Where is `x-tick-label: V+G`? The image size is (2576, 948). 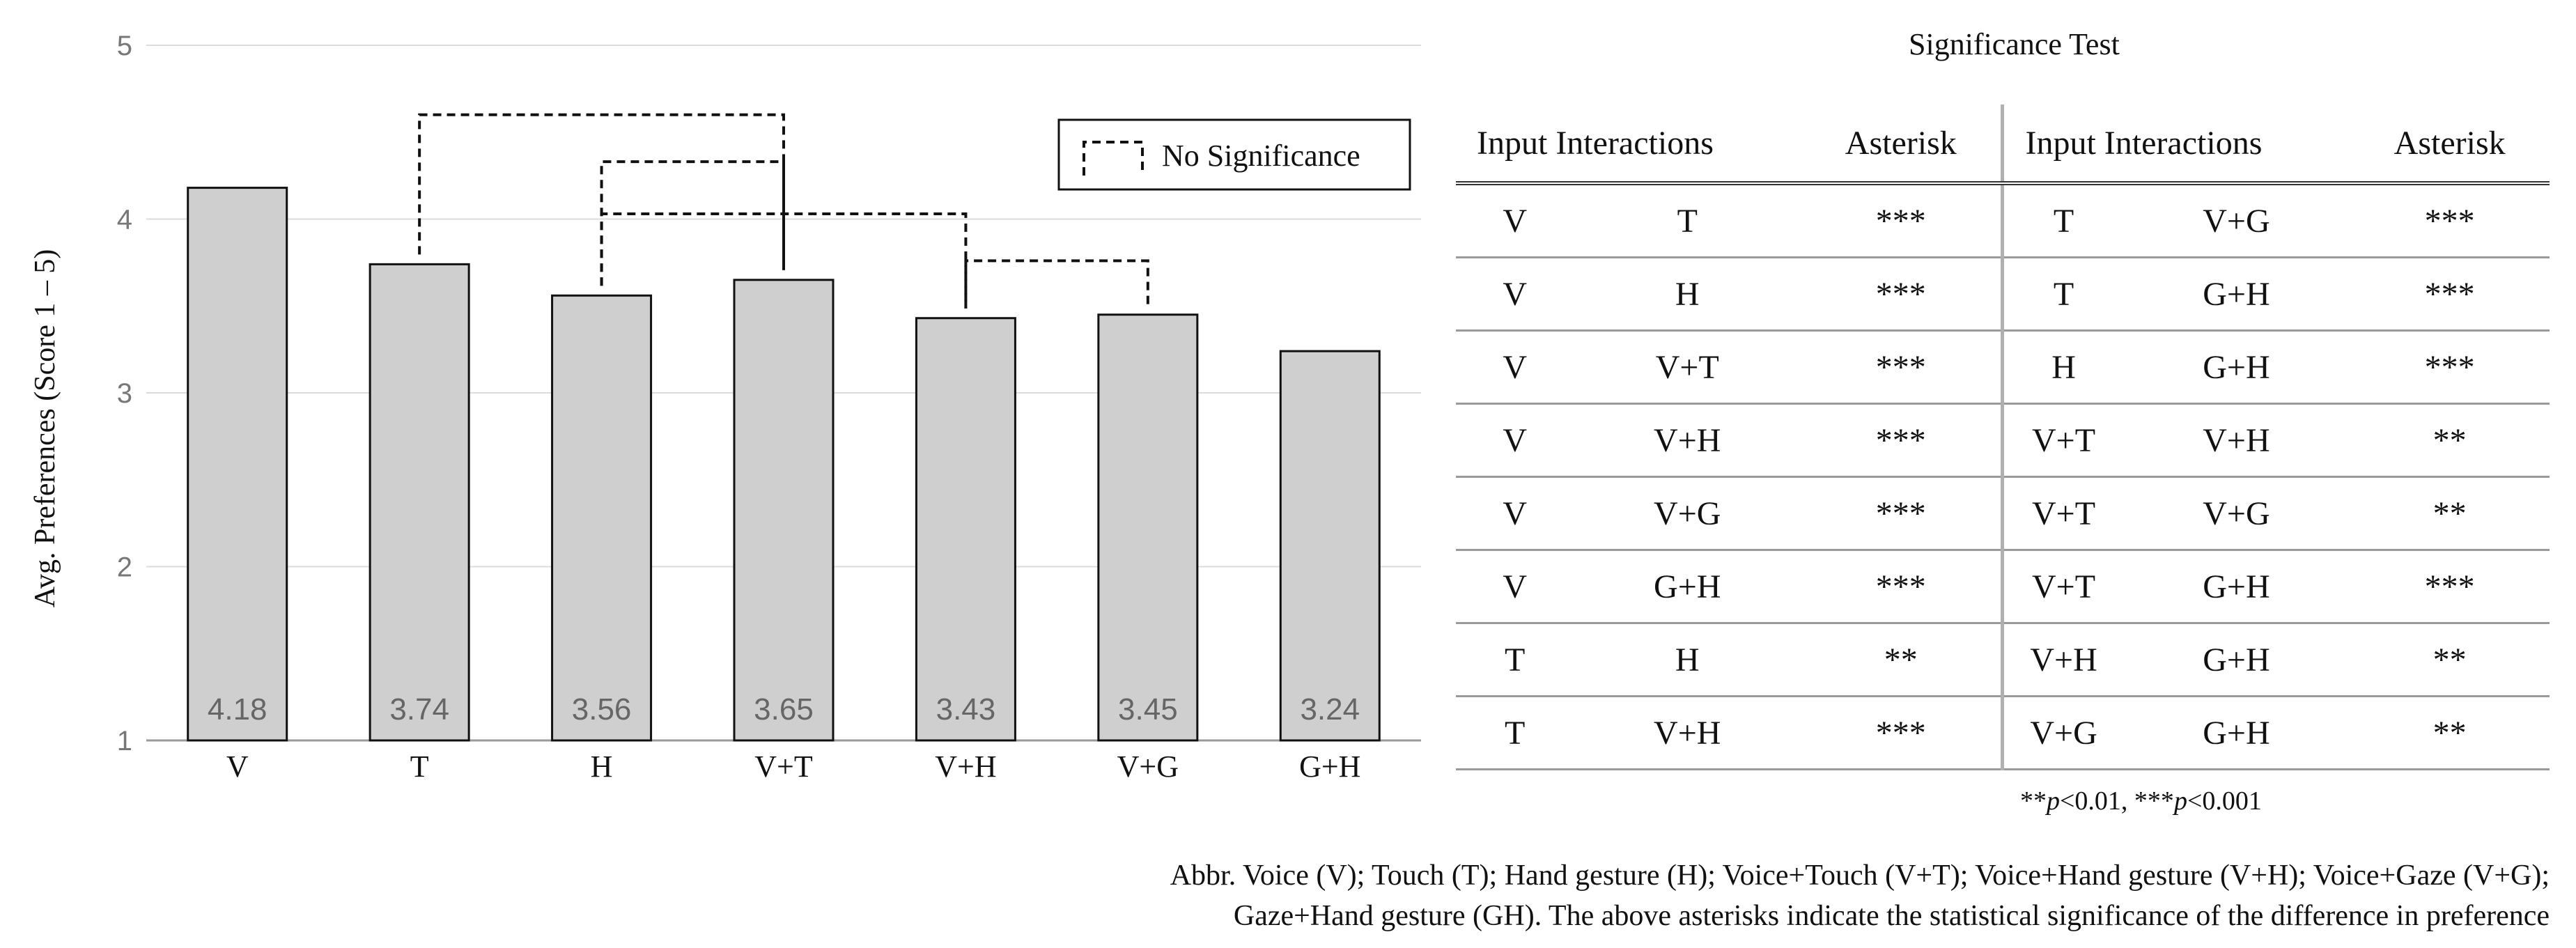 x-tick-label: V+G is located at coordinates (1148, 766).